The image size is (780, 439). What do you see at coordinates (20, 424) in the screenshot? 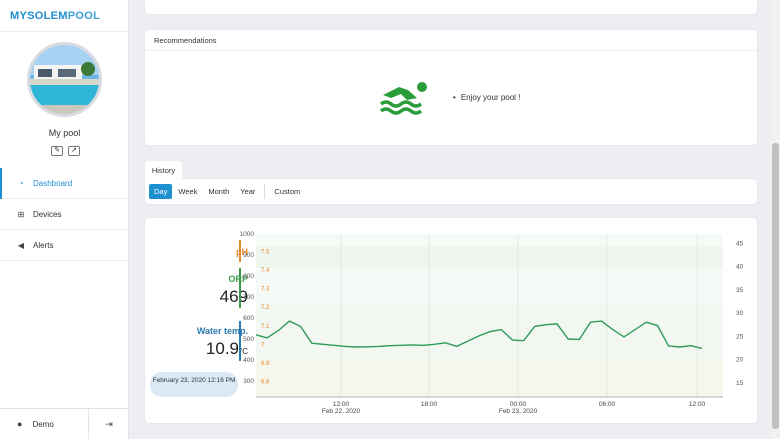
I see `user-icon: ●` at bounding box center [20, 424].